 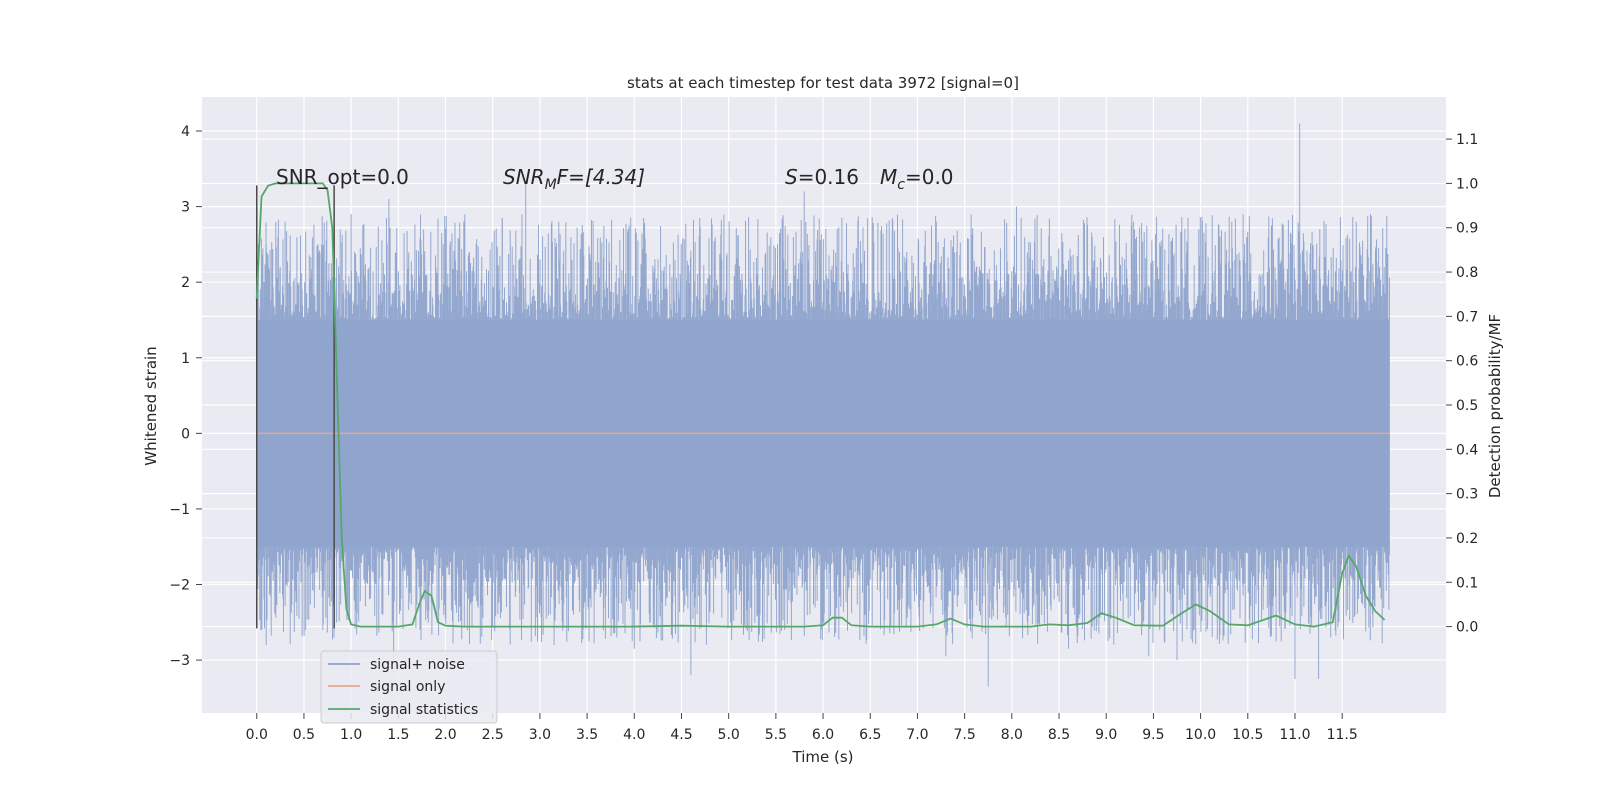 What do you see at coordinates (823, 757) in the screenshot?
I see `x-axis-label: Time (s)` at bounding box center [823, 757].